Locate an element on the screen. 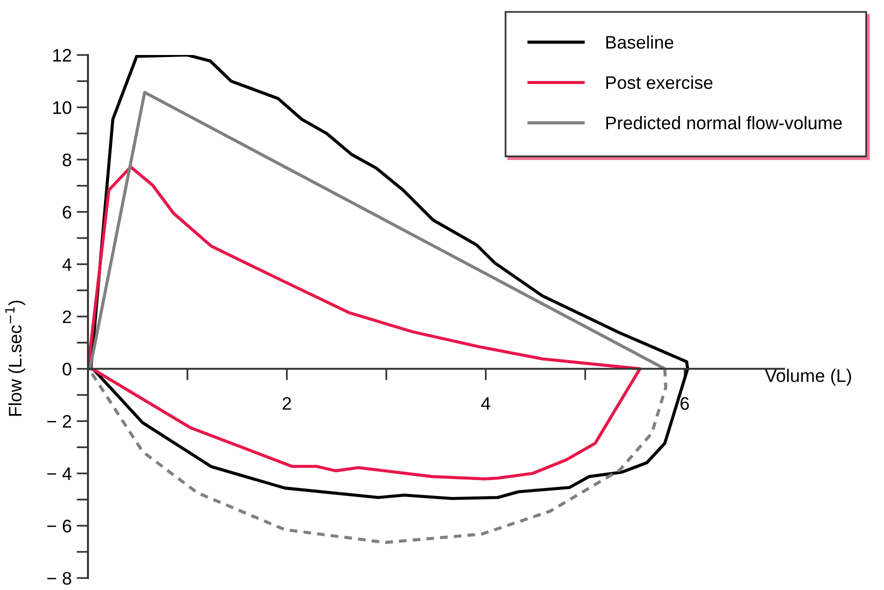 The height and width of the screenshot is (590, 884). y-tick-label: 6 is located at coordinates (67, 212).